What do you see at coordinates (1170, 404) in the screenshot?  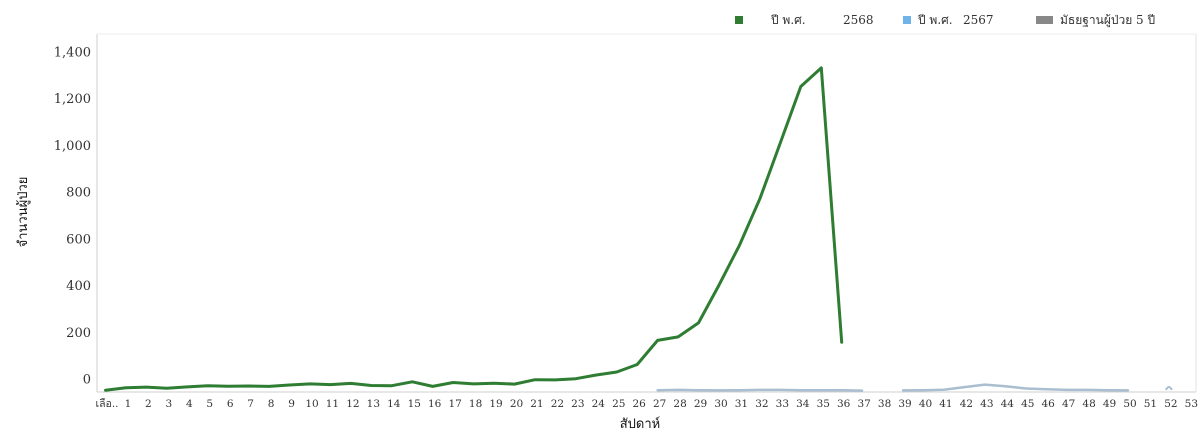 I see `x-tick-label: 52` at bounding box center [1170, 404].